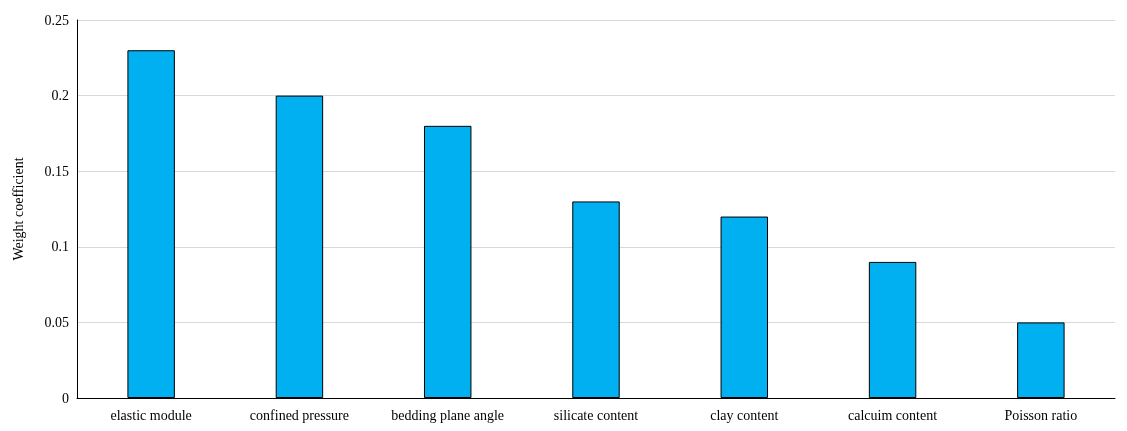 The image size is (1127, 431). I want to click on x-tick-label: elastic module, so click(151, 415).